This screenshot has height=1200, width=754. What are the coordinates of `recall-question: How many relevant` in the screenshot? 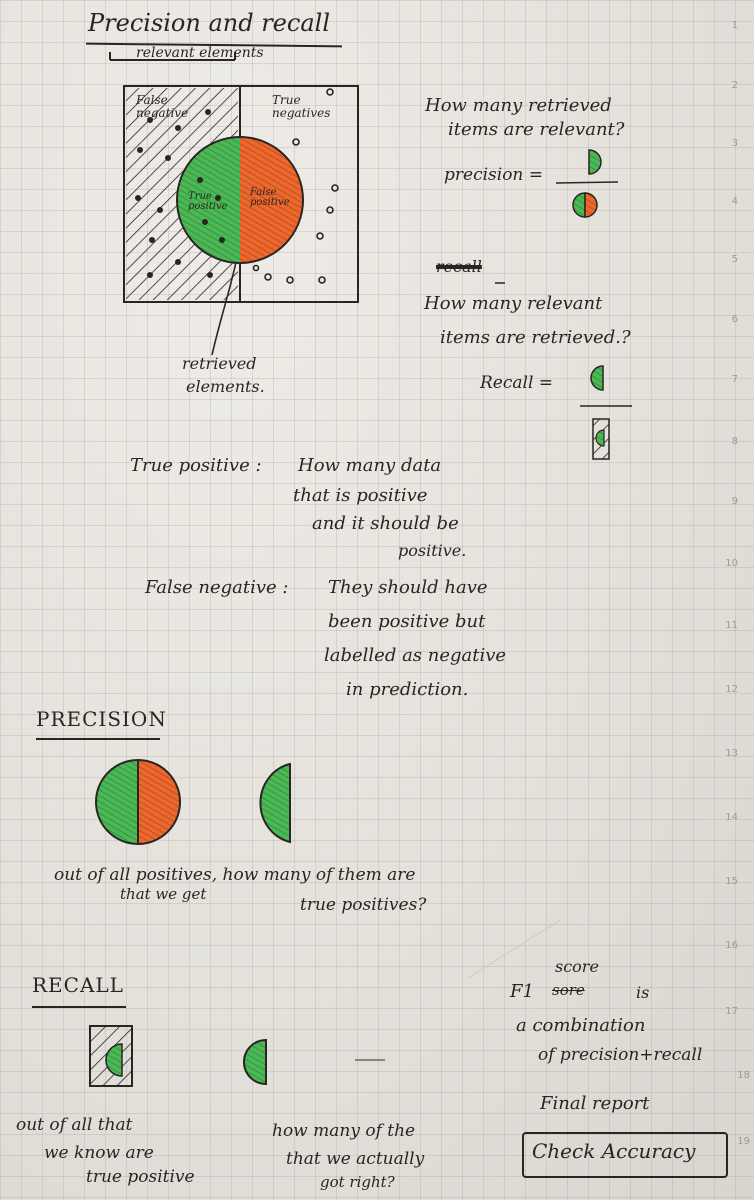 It's located at (513, 303).